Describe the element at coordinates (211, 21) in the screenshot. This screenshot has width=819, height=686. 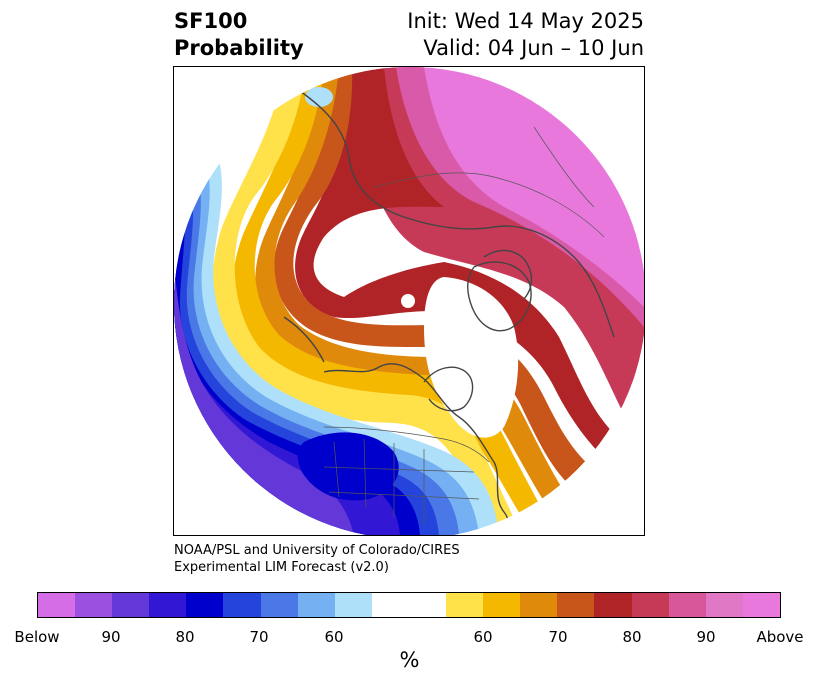
I see `title-variable: SF100` at that location.